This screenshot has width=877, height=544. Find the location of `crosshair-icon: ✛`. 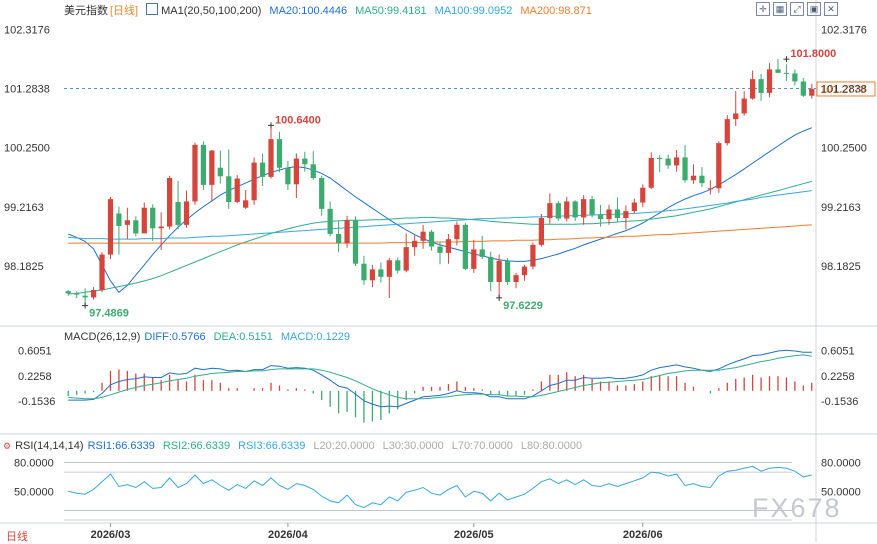

crosshair-icon: ✛ is located at coordinates (763, 9).